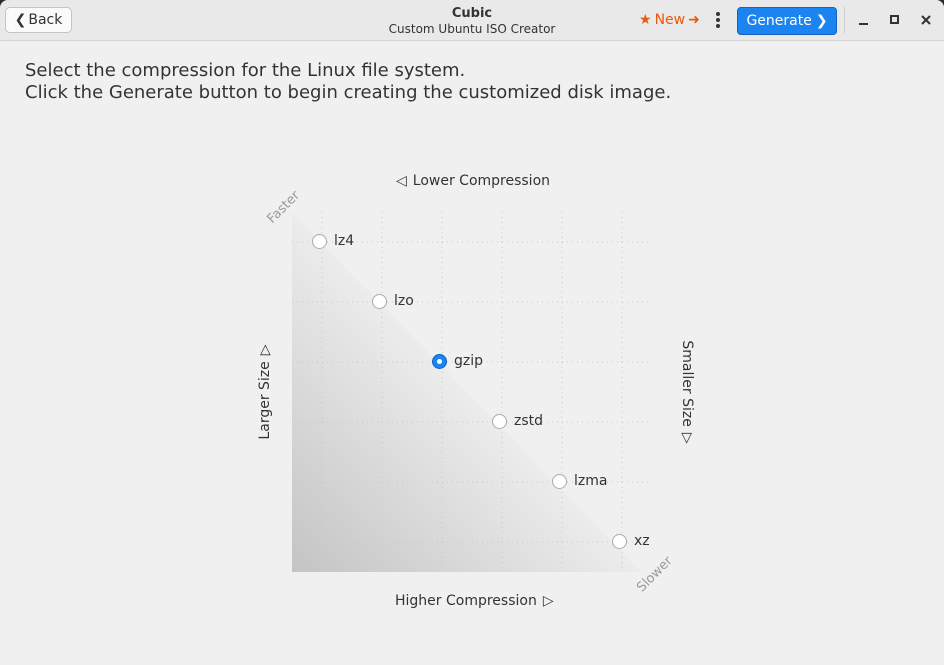  Describe the element at coordinates (687, 392) in the screenshot. I see `smaller-size-label: Smaller Size ▷` at that location.